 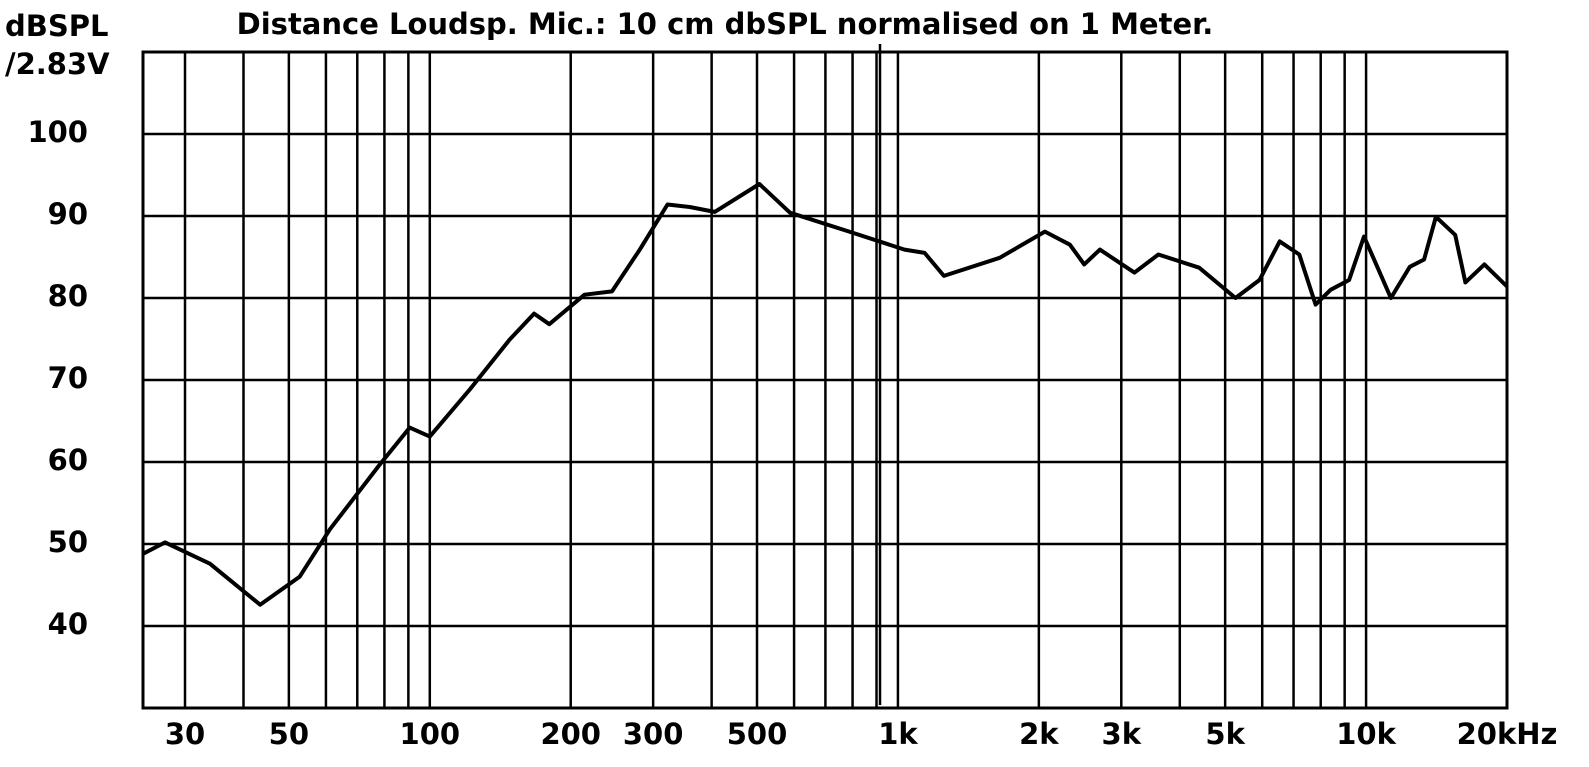 What do you see at coordinates (757, 734) in the screenshot?
I see `x-tick-label: 500` at bounding box center [757, 734].